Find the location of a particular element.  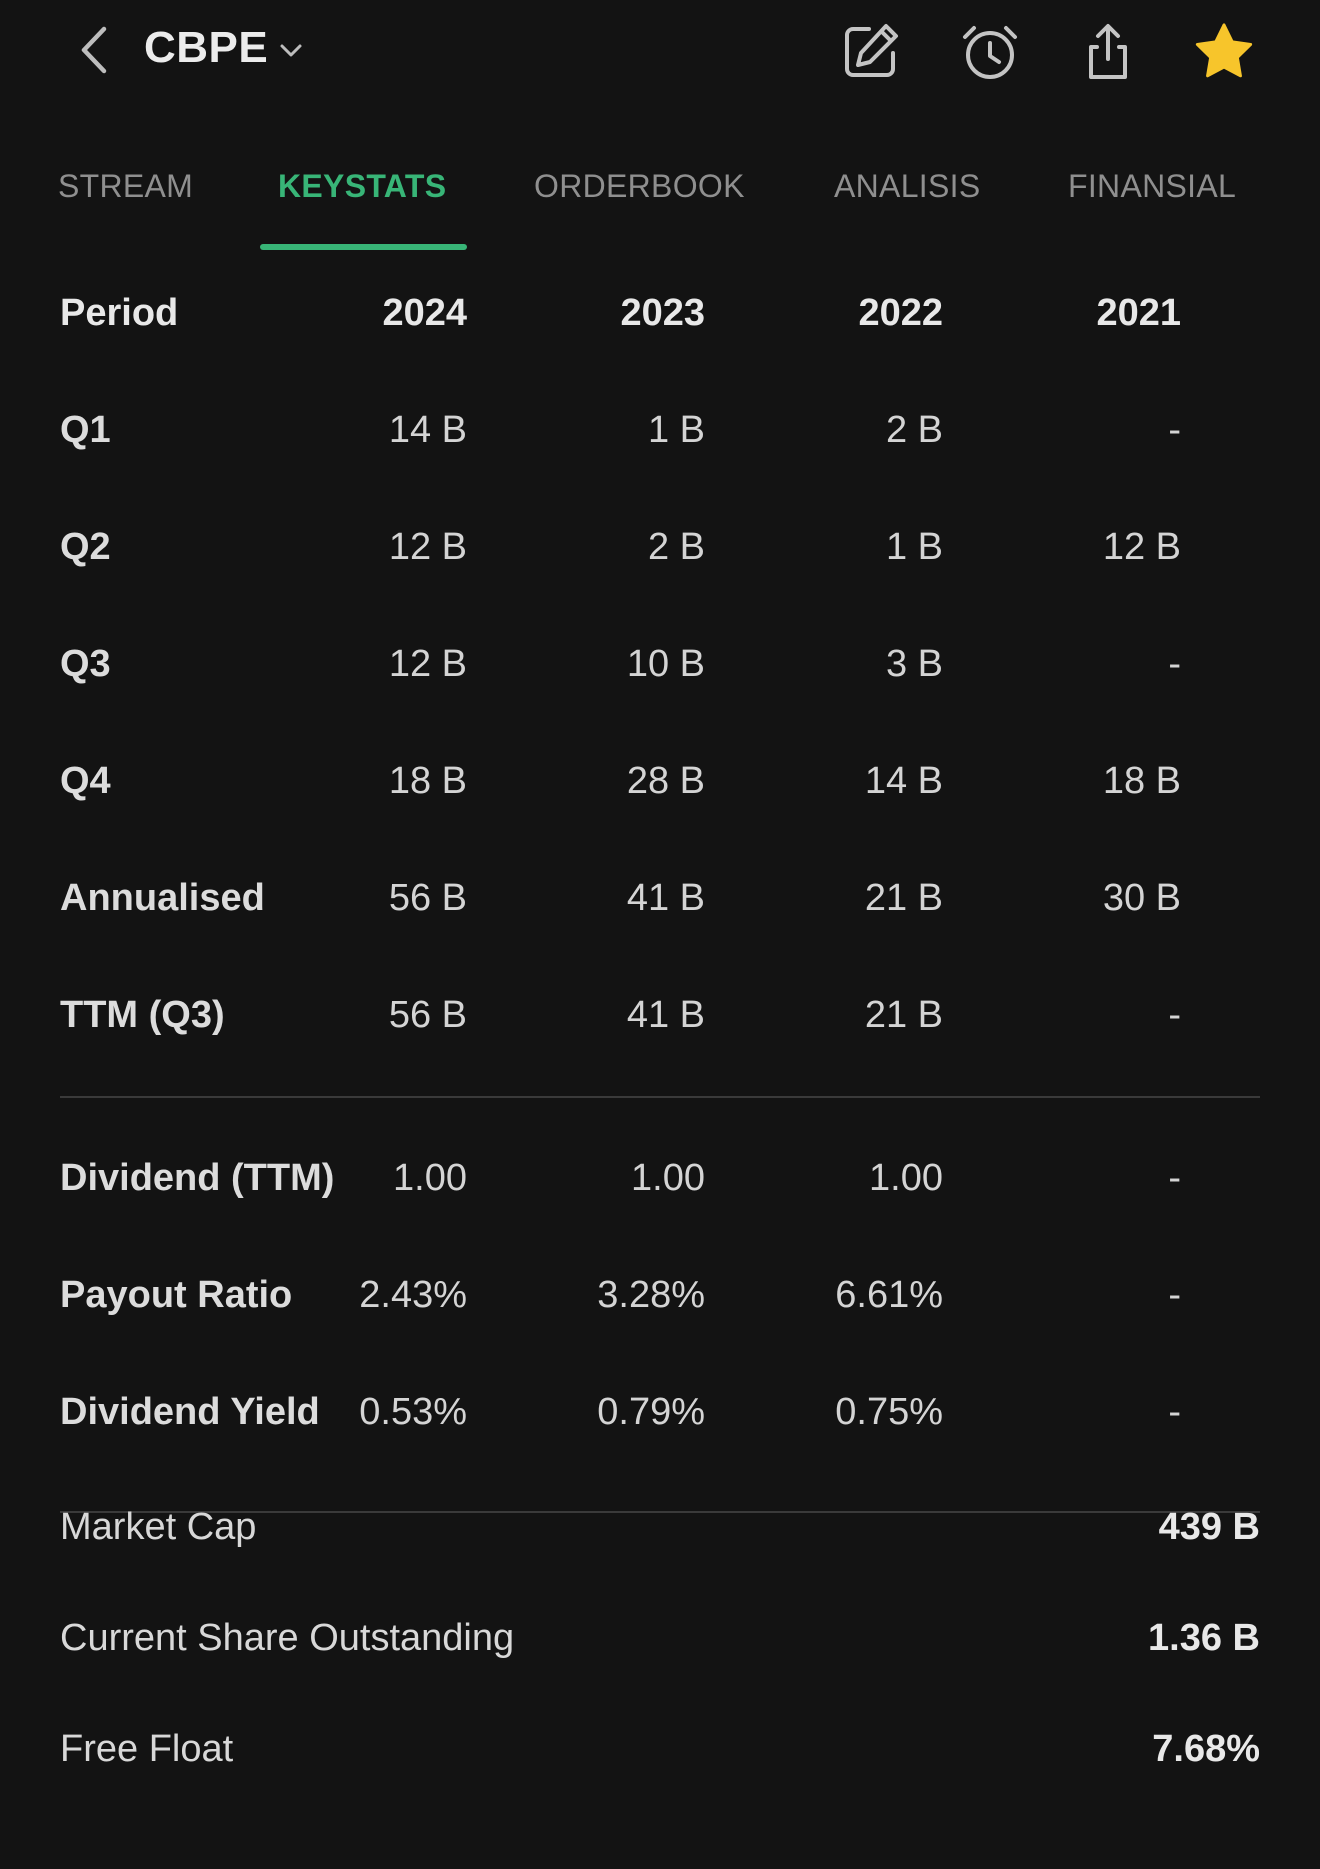

table-row-q4: Q4 18 B 28 B 14 B 18 B is located at coordinates (660, 781).